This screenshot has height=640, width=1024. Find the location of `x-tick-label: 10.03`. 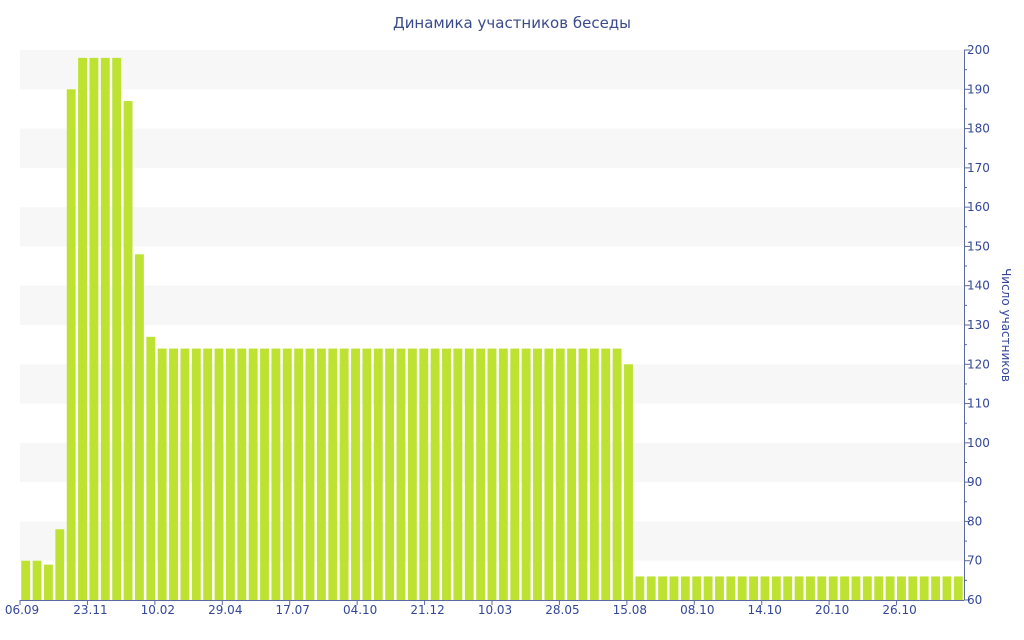

x-tick-label: 10.03 is located at coordinates (495, 610).